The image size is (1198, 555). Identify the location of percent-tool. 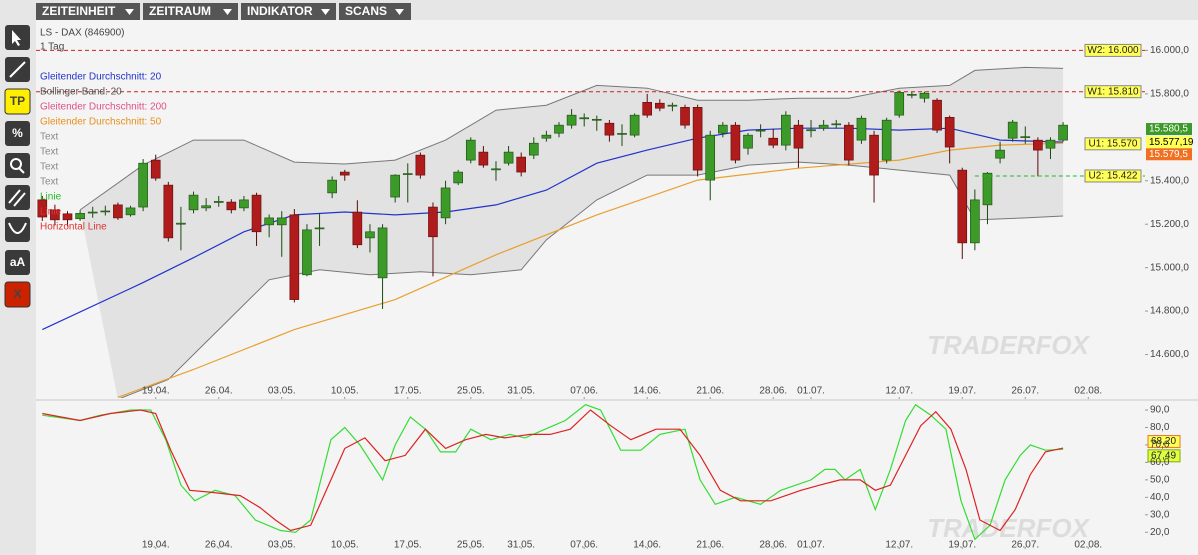
(17, 133).